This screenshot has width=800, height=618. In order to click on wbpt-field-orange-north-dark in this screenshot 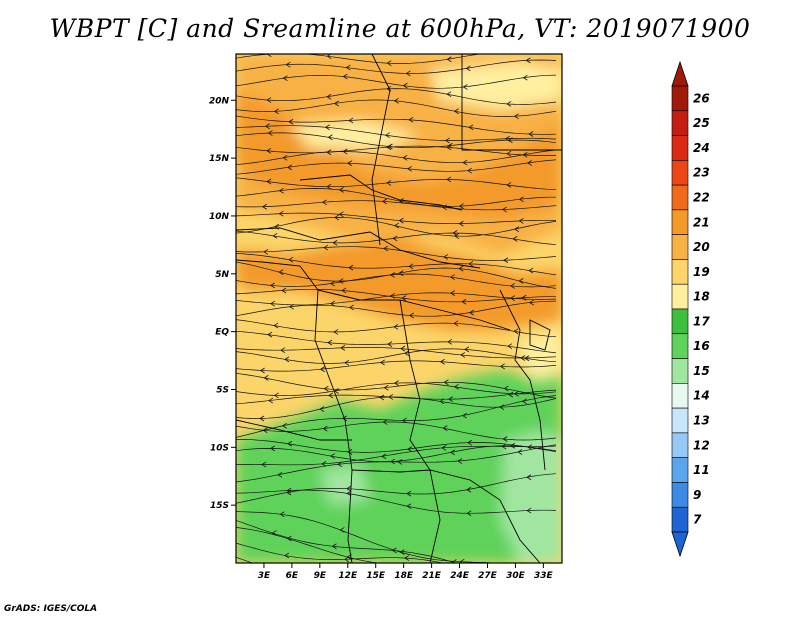, I will do `click(399, 155)`.